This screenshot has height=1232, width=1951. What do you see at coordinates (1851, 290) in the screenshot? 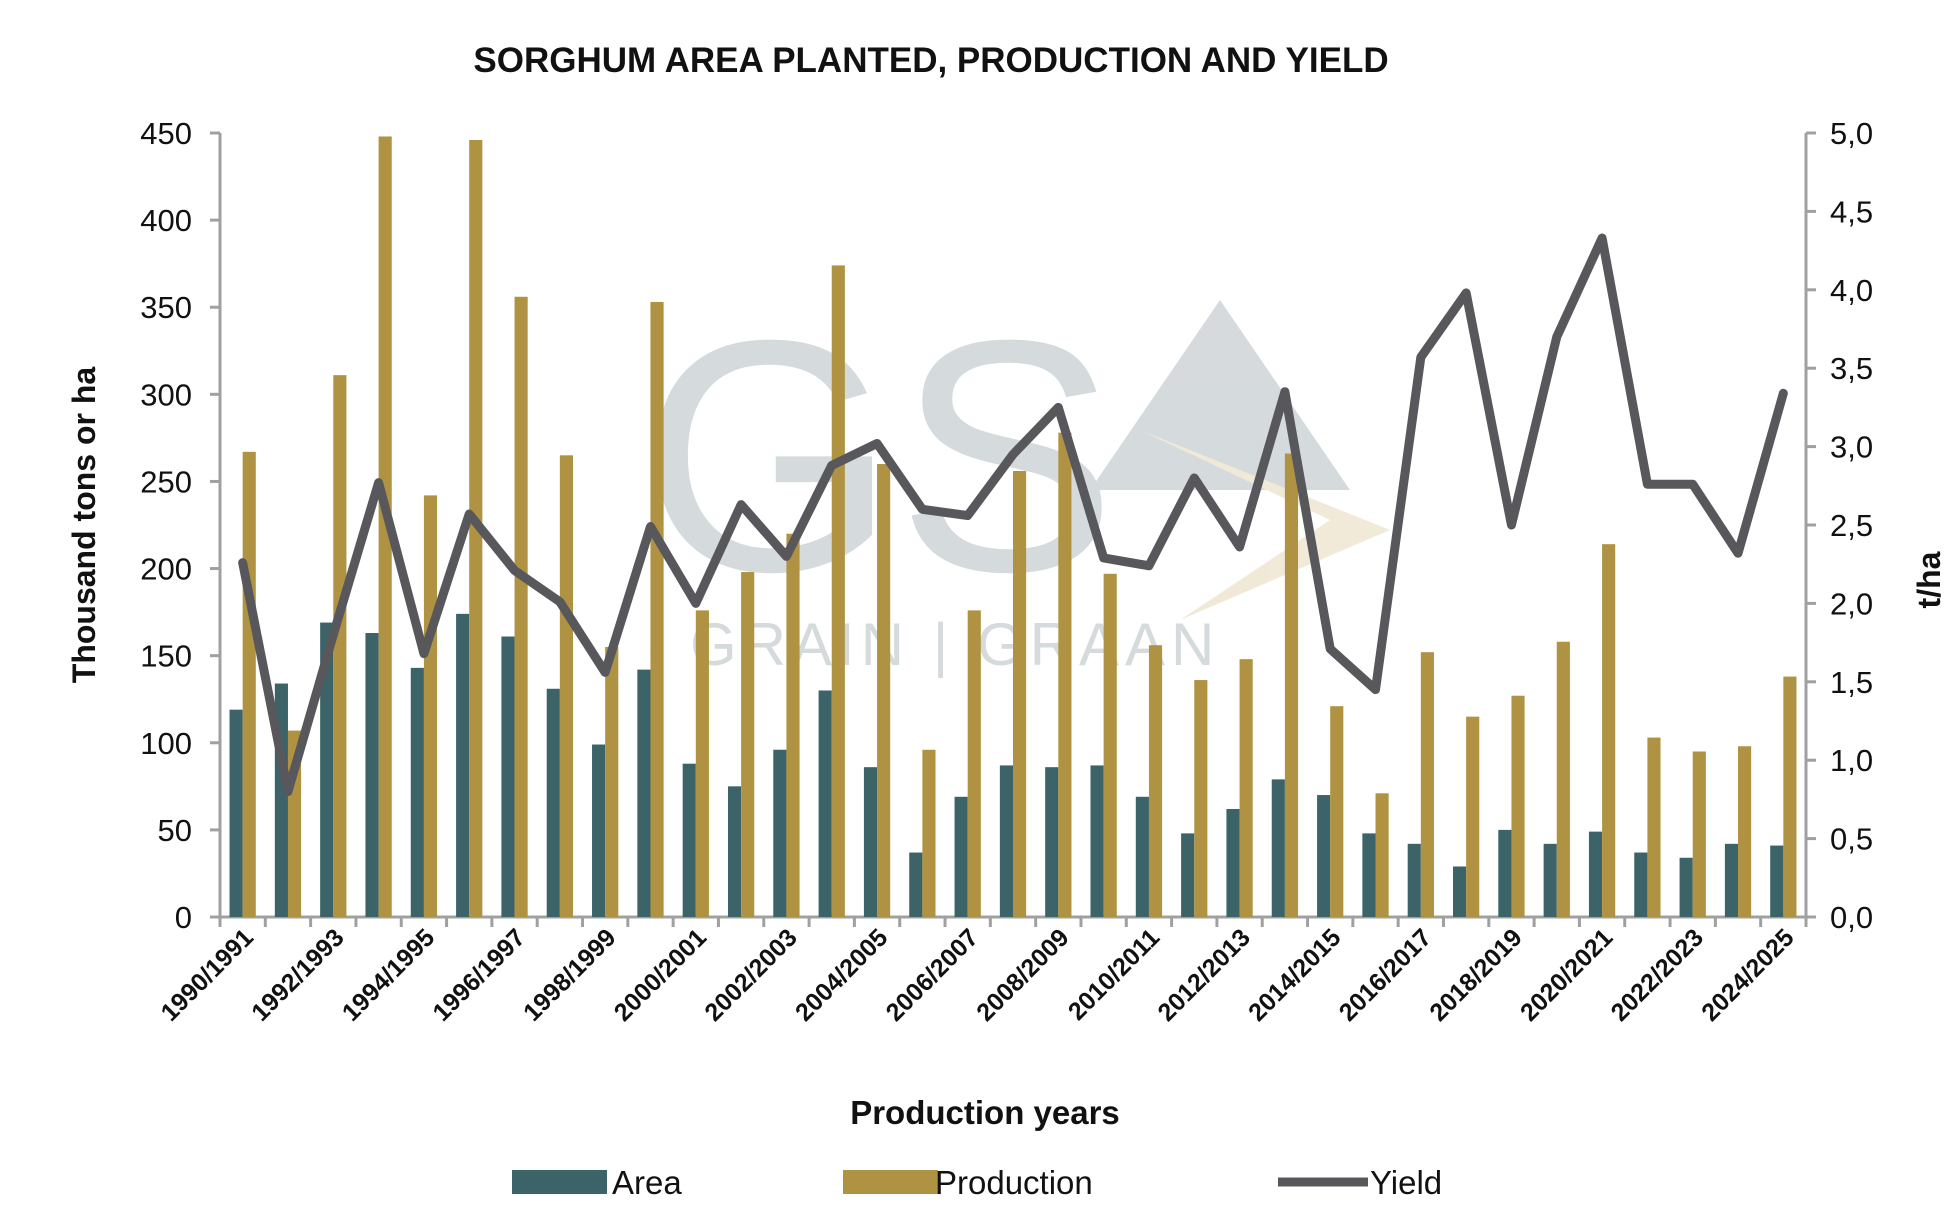
I see `y2-tick-label: 4,0` at bounding box center [1851, 290].